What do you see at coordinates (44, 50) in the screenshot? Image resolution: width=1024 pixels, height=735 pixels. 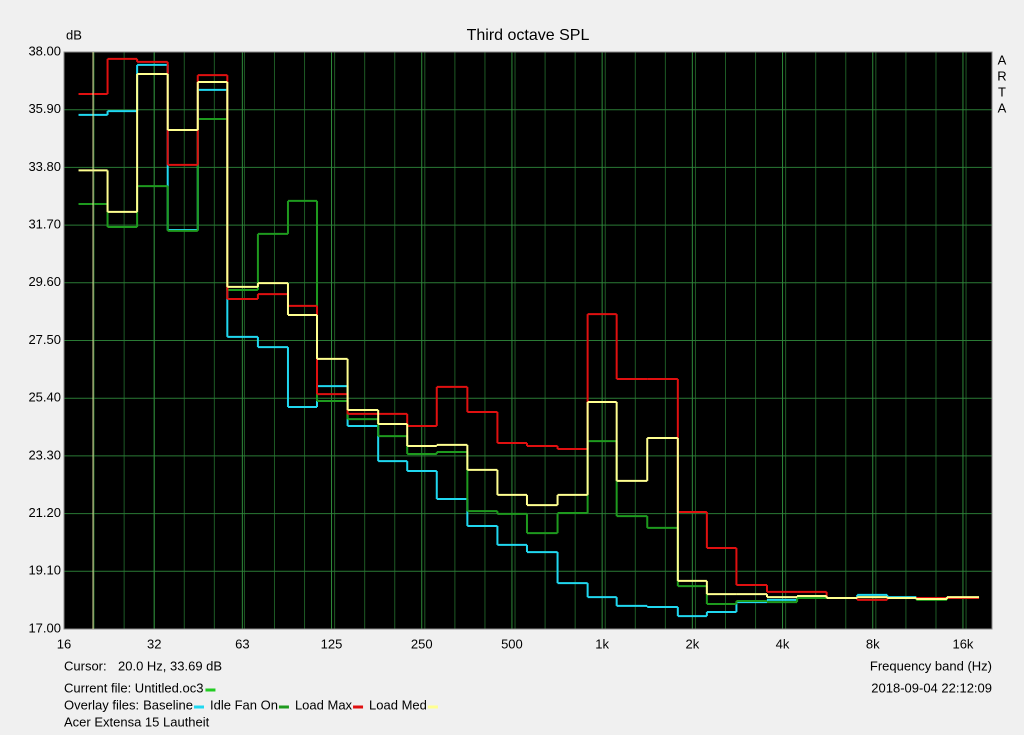 I see `y-tick-label: 38.00` at bounding box center [44, 50].